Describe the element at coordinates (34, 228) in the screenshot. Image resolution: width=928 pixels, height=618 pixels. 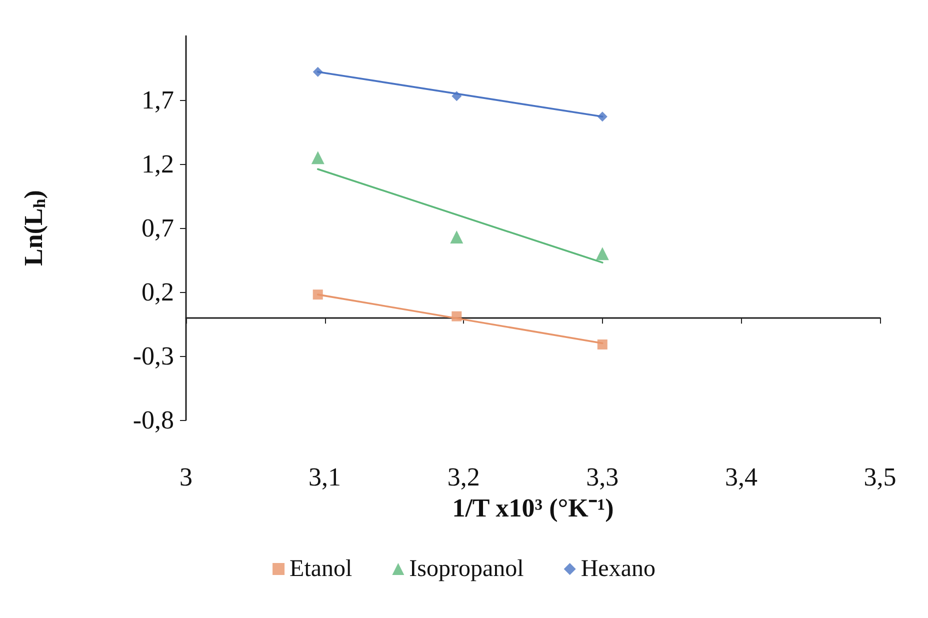
I see `y-axis-title: Ln(Lh)` at that location.